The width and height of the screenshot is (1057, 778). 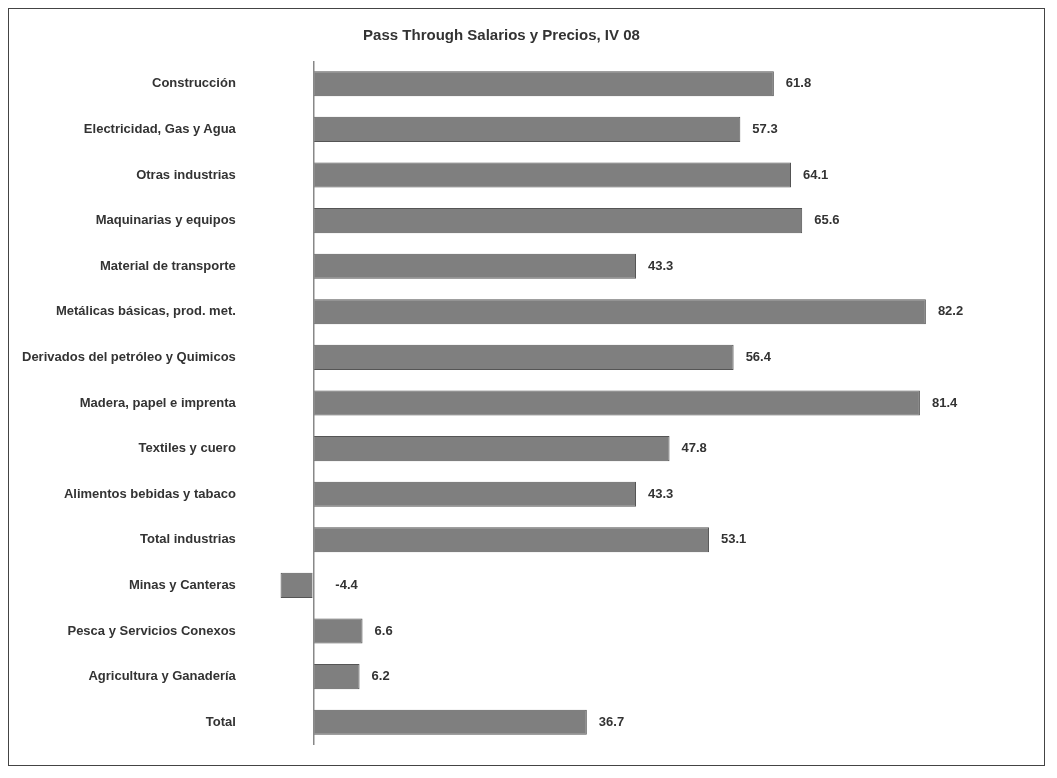 I want to click on y-tick-label: Maquinarias y equipos, so click(x=165, y=220).